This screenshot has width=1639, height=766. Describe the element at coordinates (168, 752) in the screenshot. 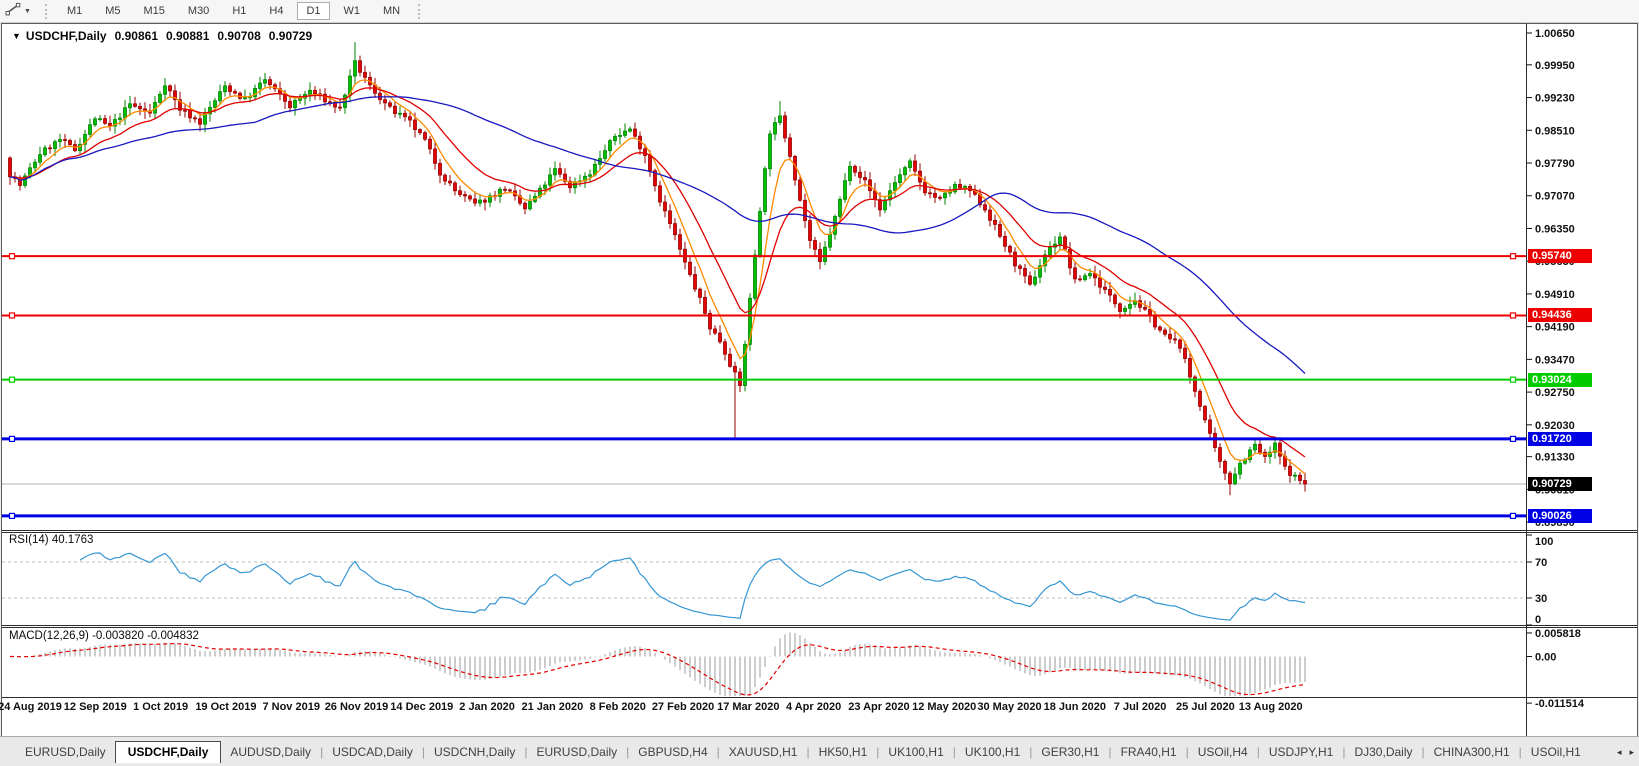

I see `tab-usdchf-daily: USDCHF,Daily` at that location.